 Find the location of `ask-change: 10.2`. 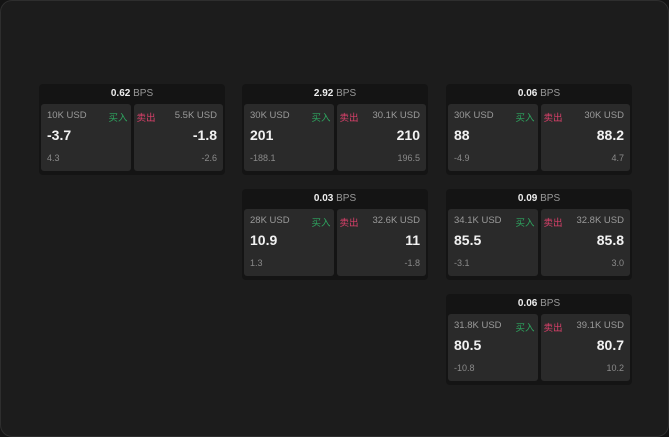

ask-change: 10.2 is located at coordinates (615, 368).